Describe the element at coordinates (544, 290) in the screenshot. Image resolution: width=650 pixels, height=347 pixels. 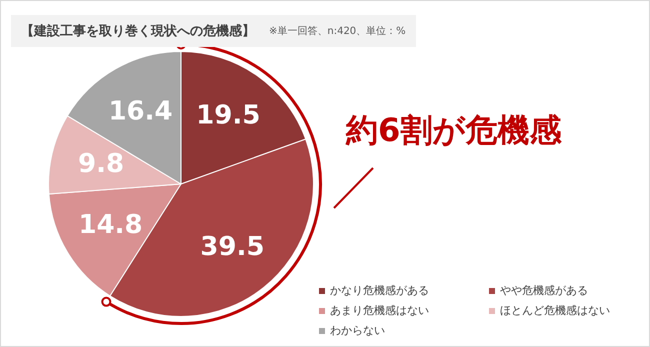
I see `legend-label: やや危機感がある` at that location.